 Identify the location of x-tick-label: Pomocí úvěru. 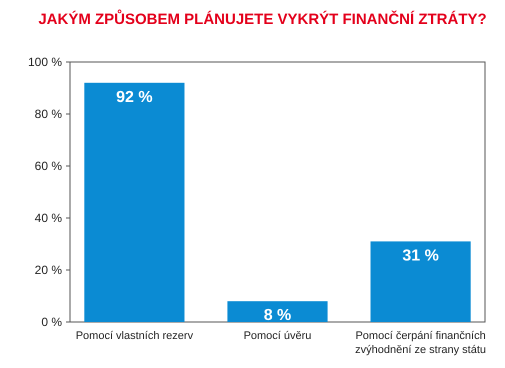
(278, 336).